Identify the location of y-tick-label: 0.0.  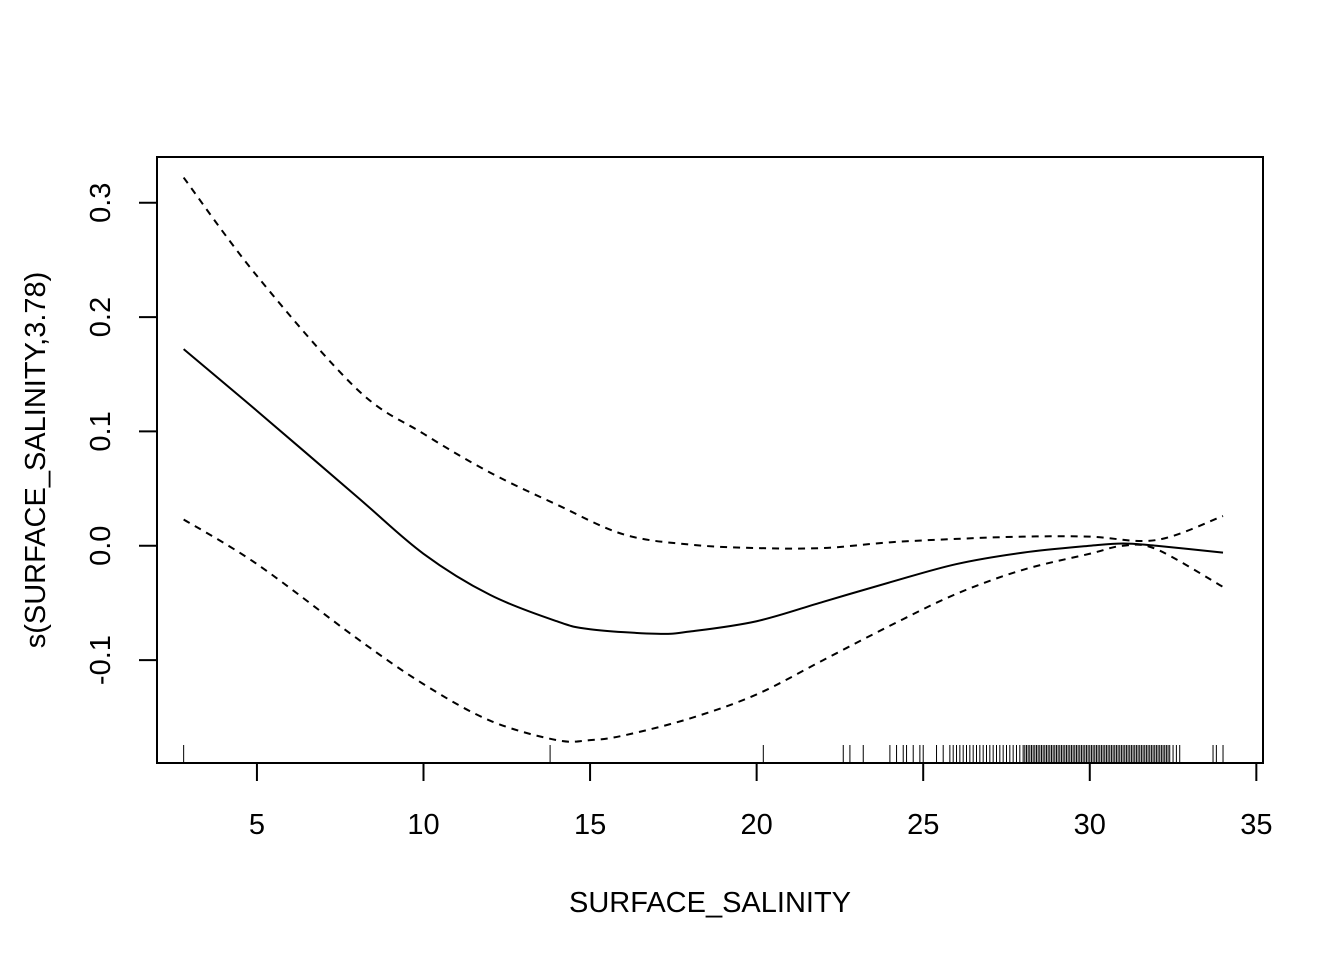
(101, 546).